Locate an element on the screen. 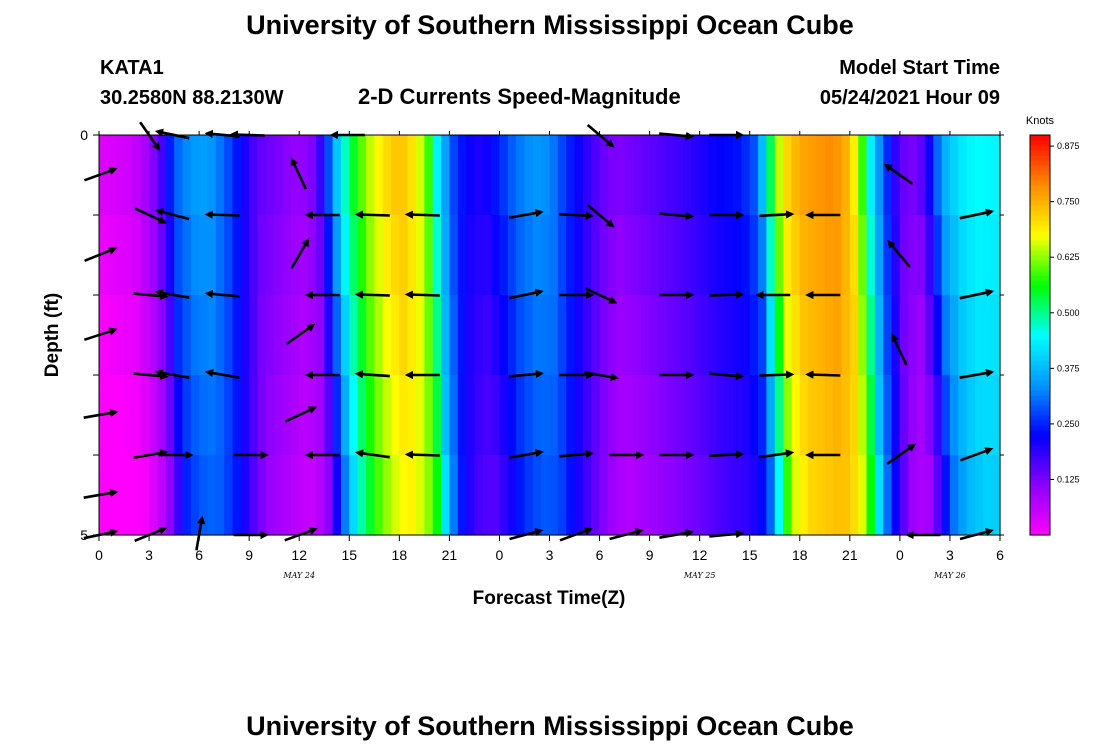 Image resolution: width=1100 pixels, height=750 pixels. colorbar-tick-label: 0.250 is located at coordinates (1068, 424).